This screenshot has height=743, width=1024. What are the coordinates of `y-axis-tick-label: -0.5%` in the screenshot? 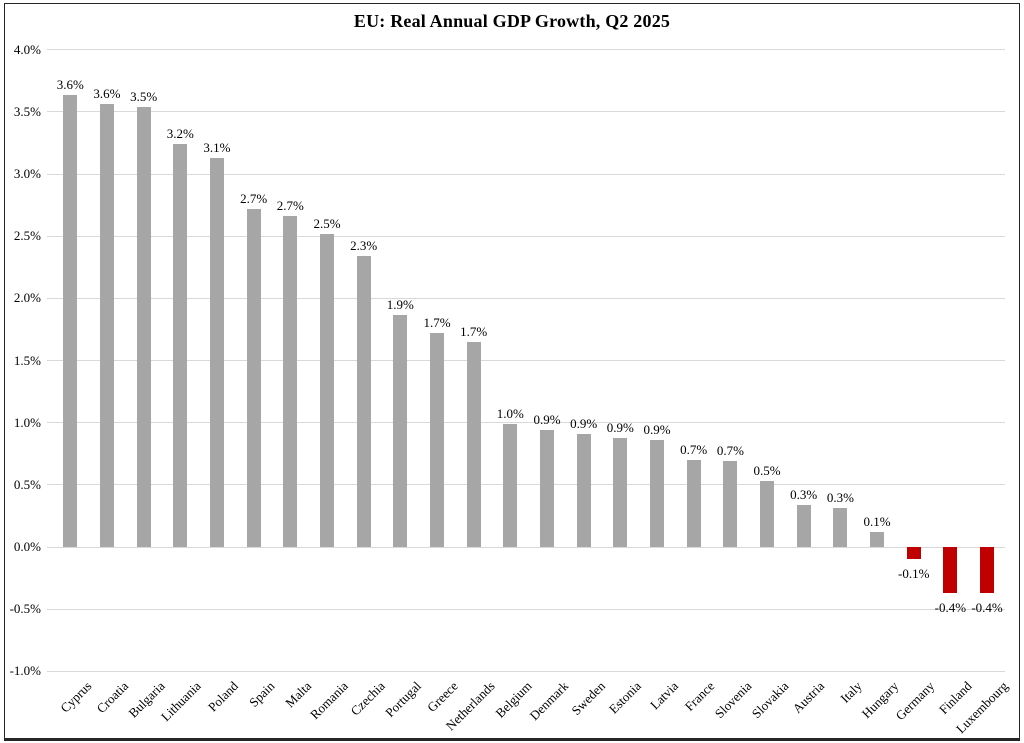 It's located at (25, 609).